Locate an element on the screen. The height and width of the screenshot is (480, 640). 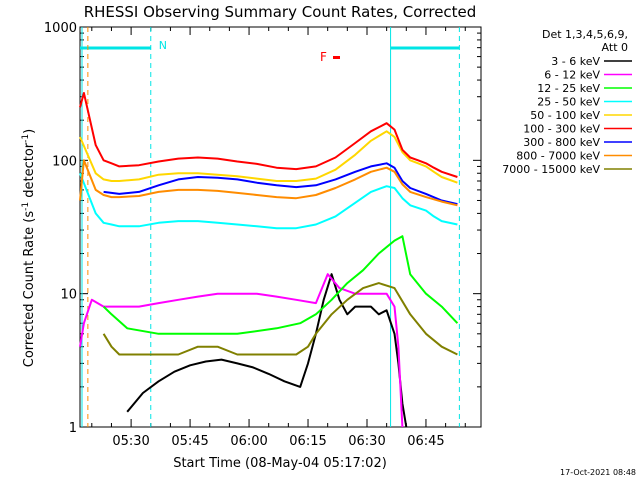
legend-entry-label: 800 - 7000 keV is located at coordinates (558, 156).